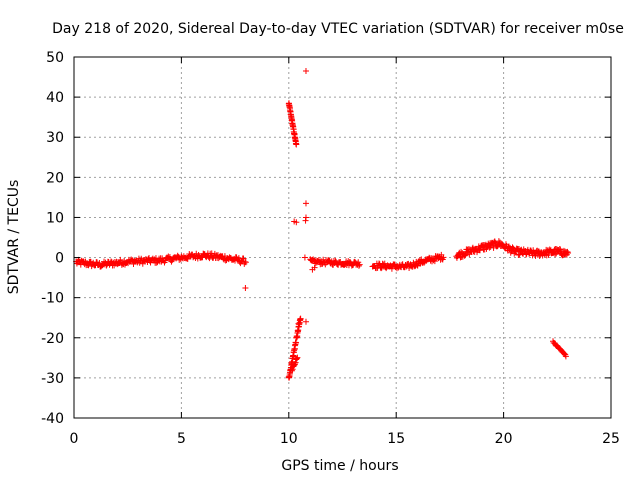 The height and width of the screenshot is (480, 640). I want to click on x-tick-label: 20, so click(504, 439).